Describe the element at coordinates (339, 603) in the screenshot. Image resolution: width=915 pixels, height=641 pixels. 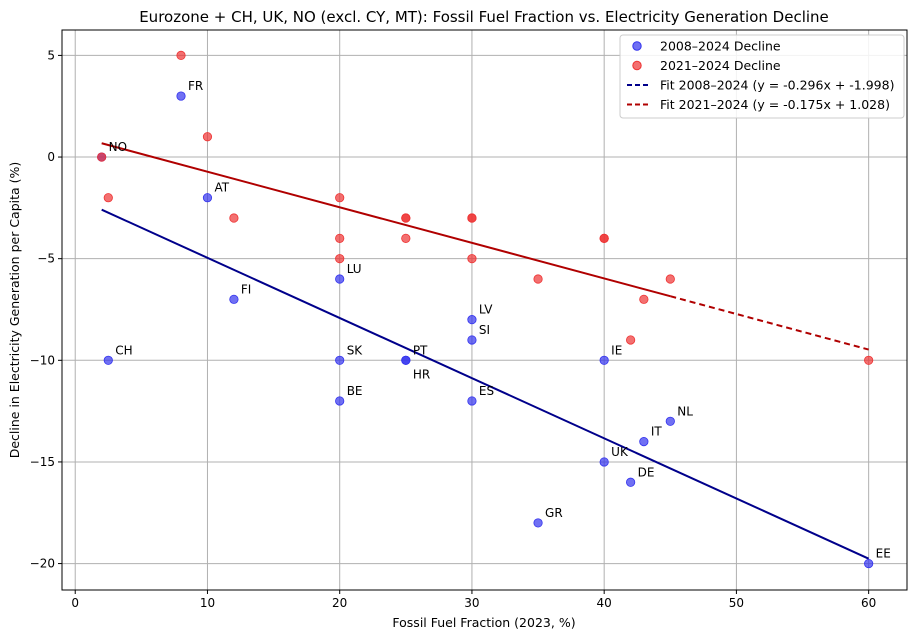
I see `x-tick-label: 20` at that location.